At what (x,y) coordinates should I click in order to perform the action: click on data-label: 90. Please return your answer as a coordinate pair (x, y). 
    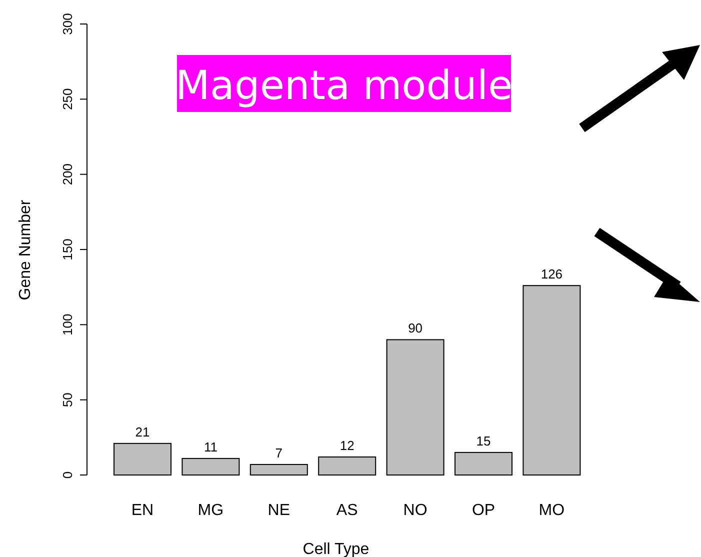
    Looking at the image, I should click on (415, 328).